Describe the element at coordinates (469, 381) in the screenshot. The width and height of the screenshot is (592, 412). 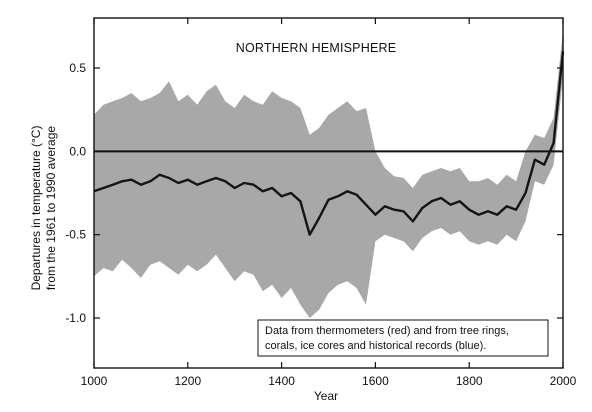
I see `x-tick-label: 1800` at that location.